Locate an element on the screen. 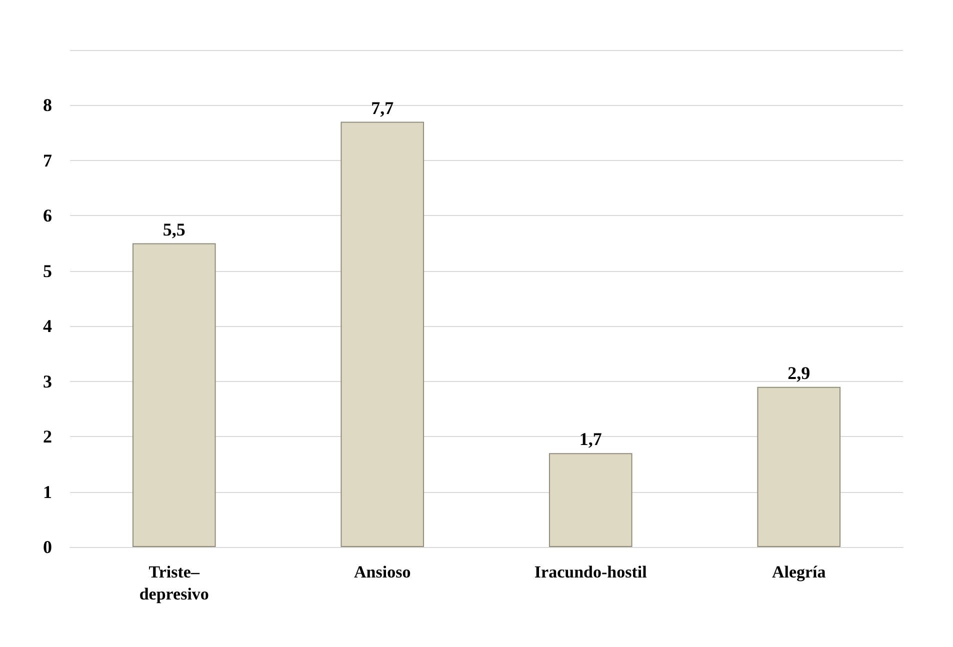 The height and width of the screenshot is (647, 953). data-label: 1,7 is located at coordinates (590, 439).